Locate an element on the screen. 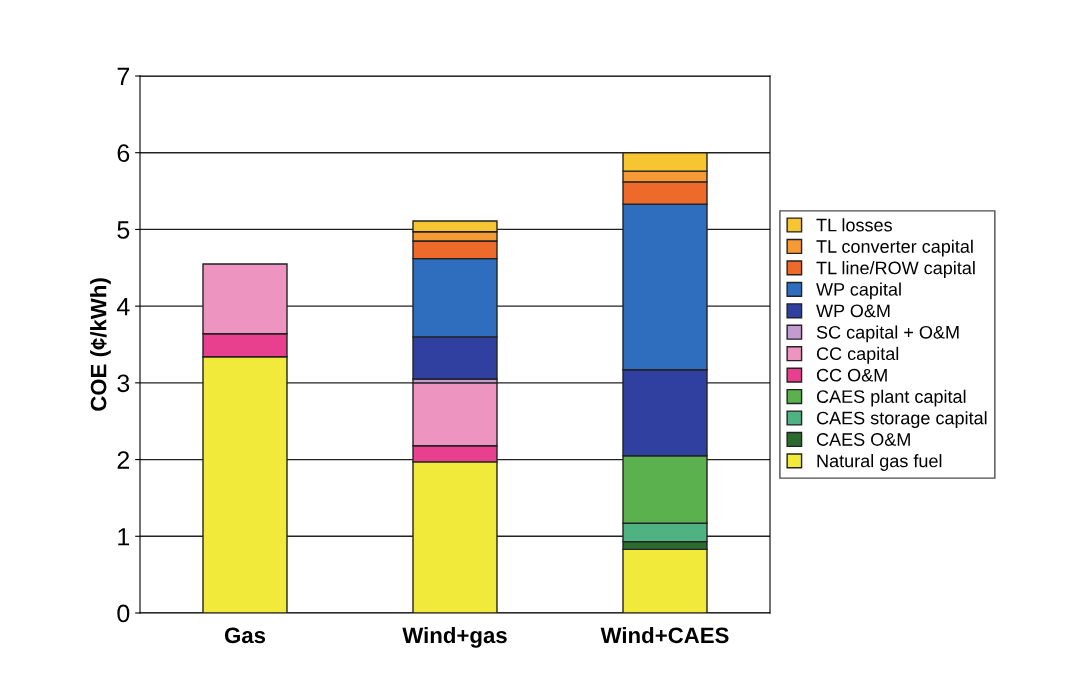  legend-label: SC capital + O&M is located at coordinates (887, 334).